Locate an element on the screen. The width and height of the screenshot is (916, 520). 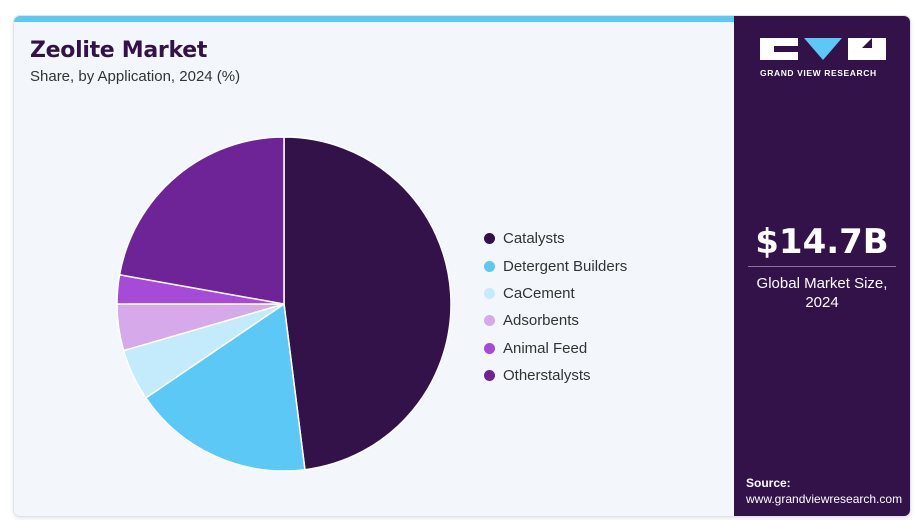
legend-item: CaCement is located at coordinates (555, 293).